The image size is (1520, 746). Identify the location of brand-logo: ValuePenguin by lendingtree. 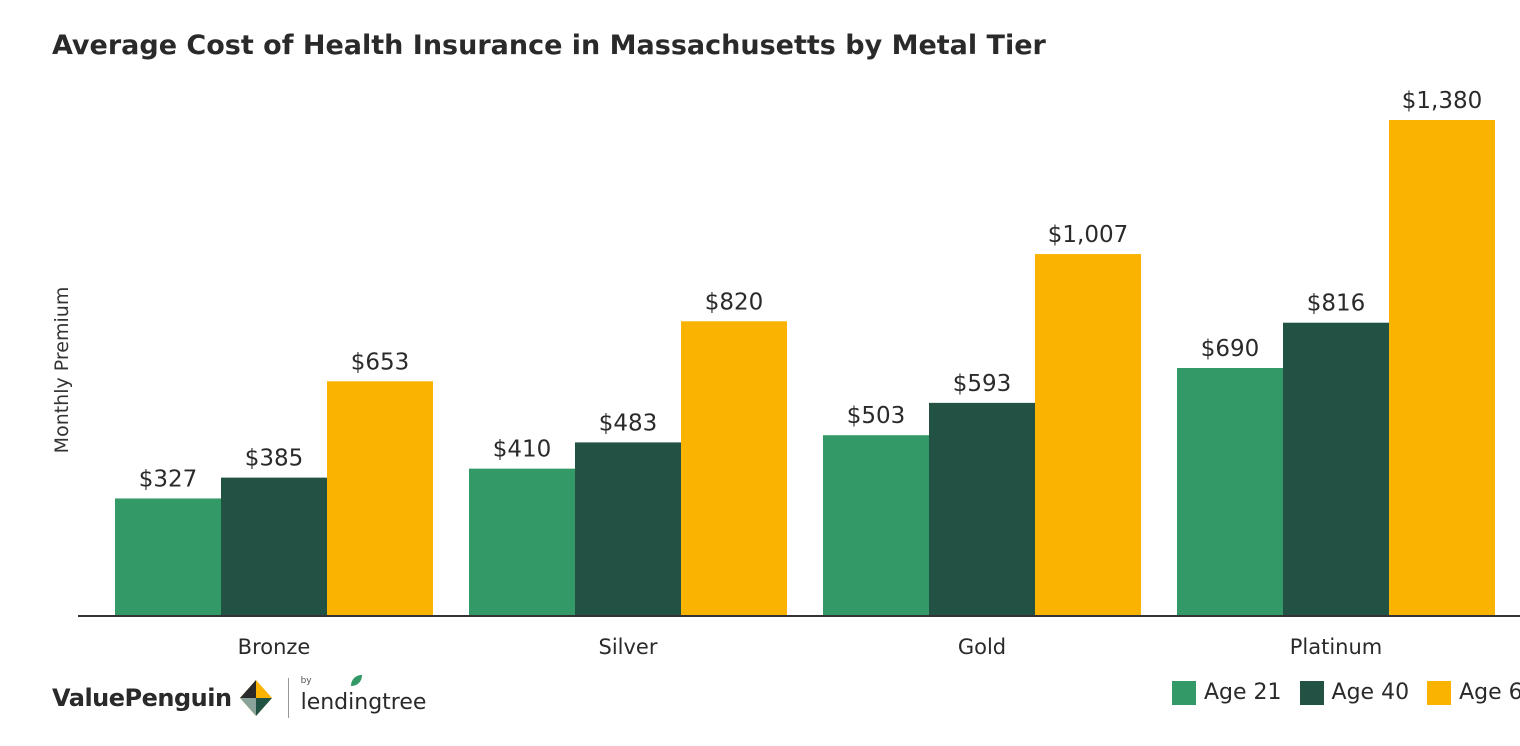
(239, 697).